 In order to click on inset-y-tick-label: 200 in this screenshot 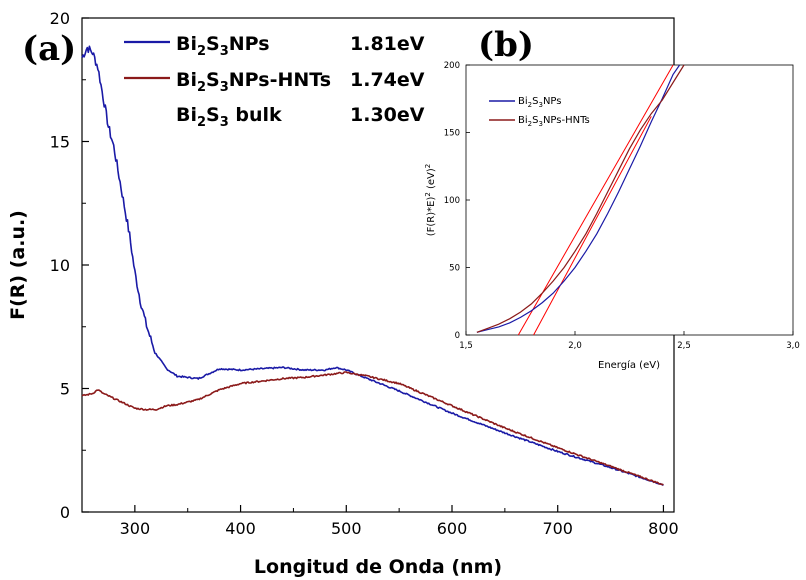, I will do `click(452, 66)`.